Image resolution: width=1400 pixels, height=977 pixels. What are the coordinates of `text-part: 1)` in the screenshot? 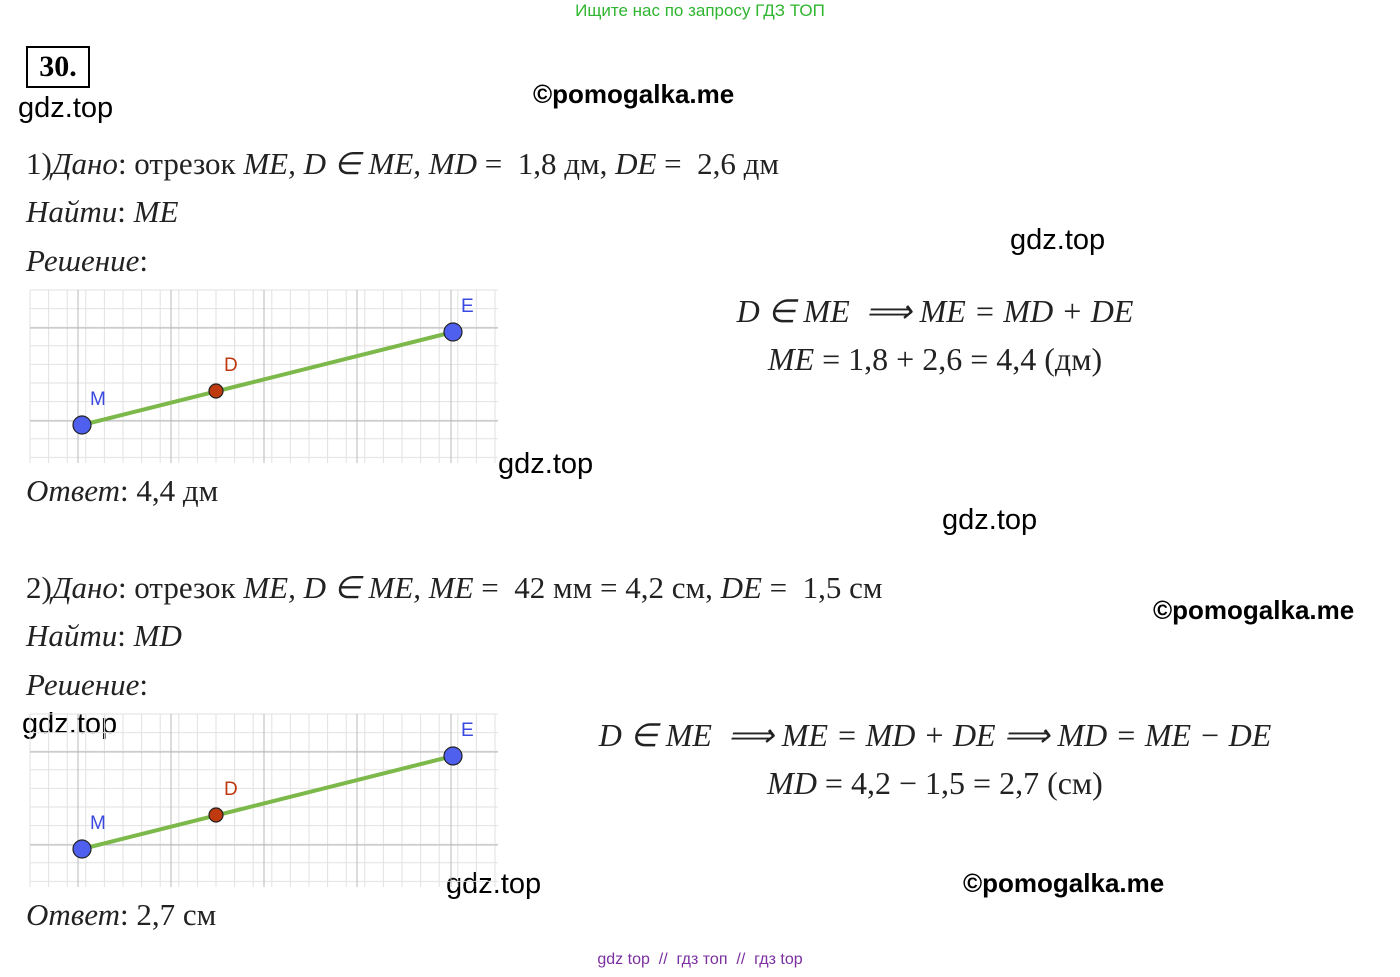 It's located at (39, 163).